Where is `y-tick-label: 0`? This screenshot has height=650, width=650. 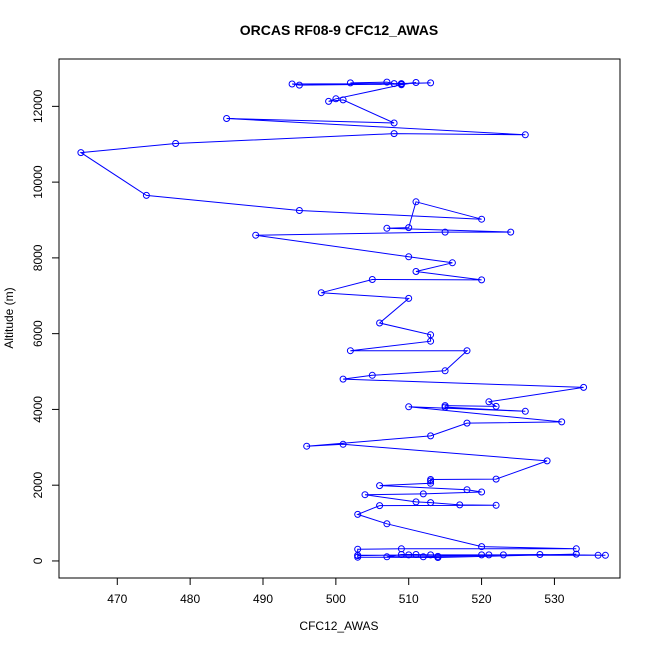 y-tick-label: 0 is located at coordinates (38, 560).